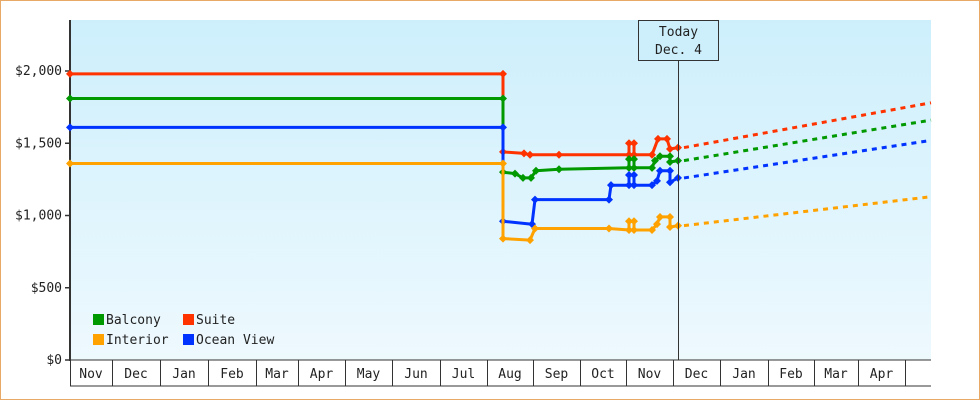 The image size is (980, 400). What do you see at coordinates (369, 374) in the screenshot?
I see `x-tick-label: May` at bounding box center [369, 374].